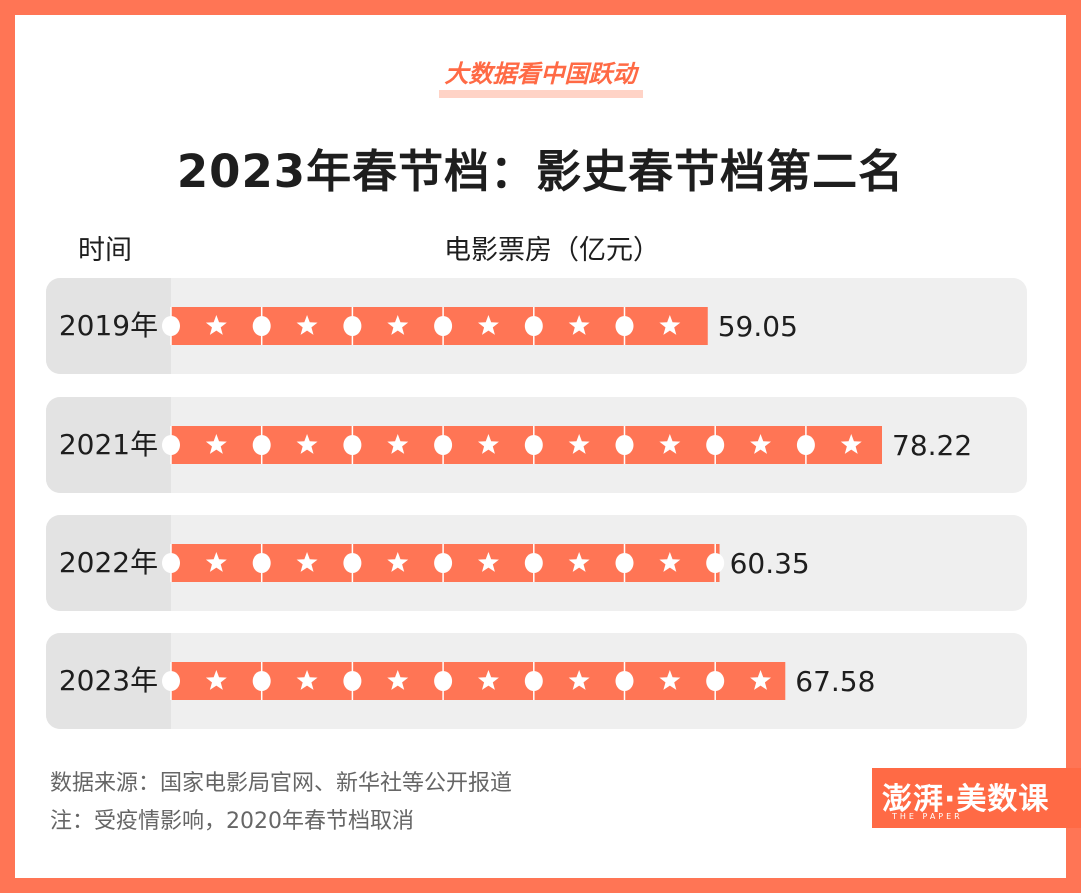 The height and width of the screenshot is (893, 1081). I want to click on chart-title: 2023年春节档：影史春节档第二名, so click(540, 171).